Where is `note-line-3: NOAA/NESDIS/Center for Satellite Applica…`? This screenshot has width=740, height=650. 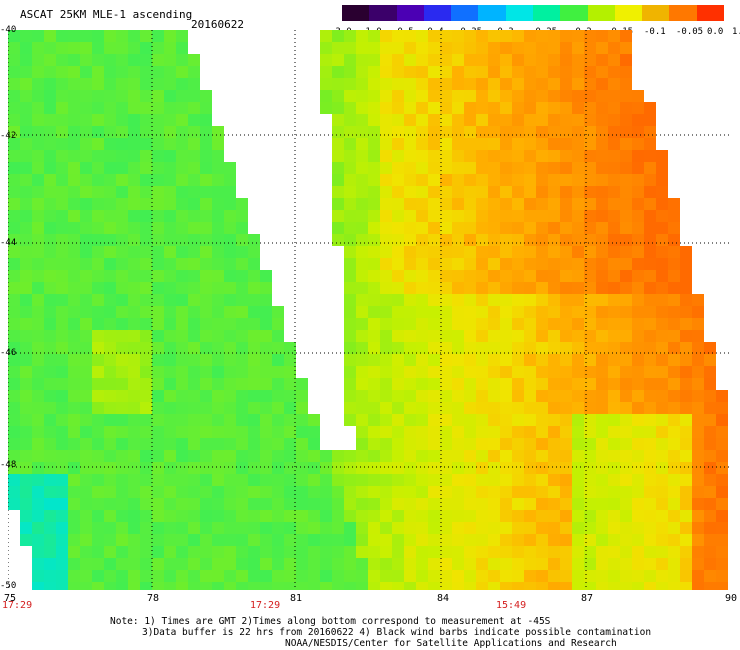 note-line-3: NOAA/NESDIS/Center for Satellite Applica… is located at coordinates (451, 643).